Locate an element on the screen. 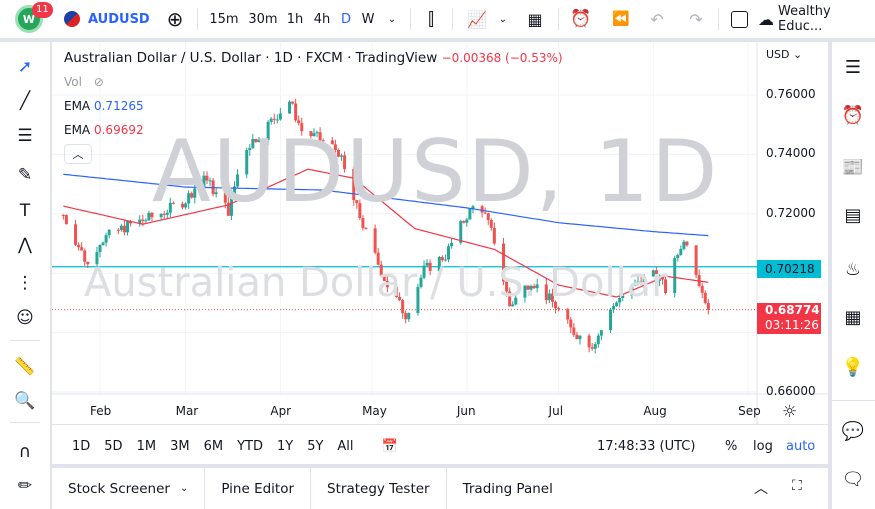 The width and height of the screenshot is (875, 509). auto-toggle: auto is located at coordinates (801, 446).